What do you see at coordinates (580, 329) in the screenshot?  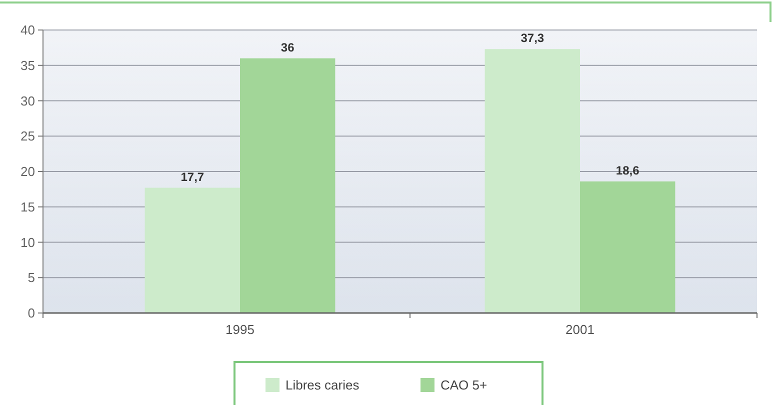 I see `x-tick-label: 2001` at bounding box center [580, 329].